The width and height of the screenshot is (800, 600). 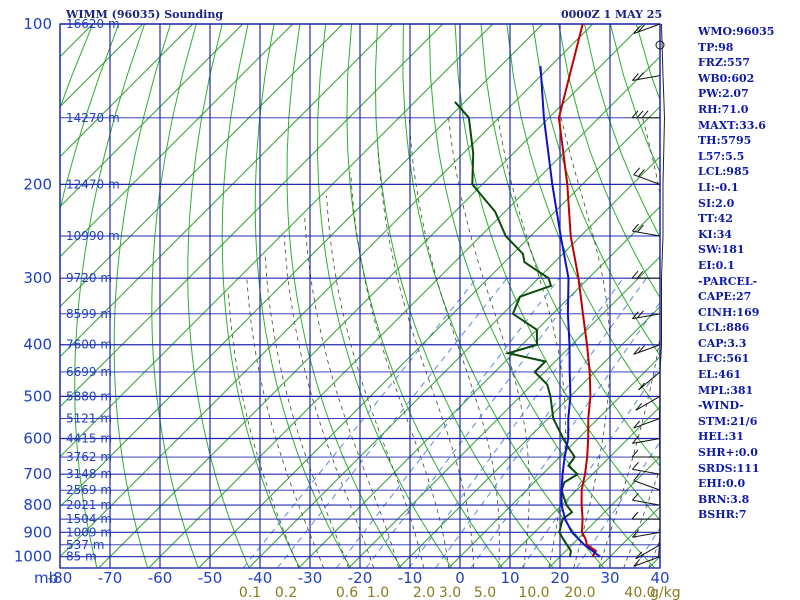 What do you see at coordinates (724, 172) in the screenshot?
I see `index-row: LCL:985` at bounding box center [724, 172].